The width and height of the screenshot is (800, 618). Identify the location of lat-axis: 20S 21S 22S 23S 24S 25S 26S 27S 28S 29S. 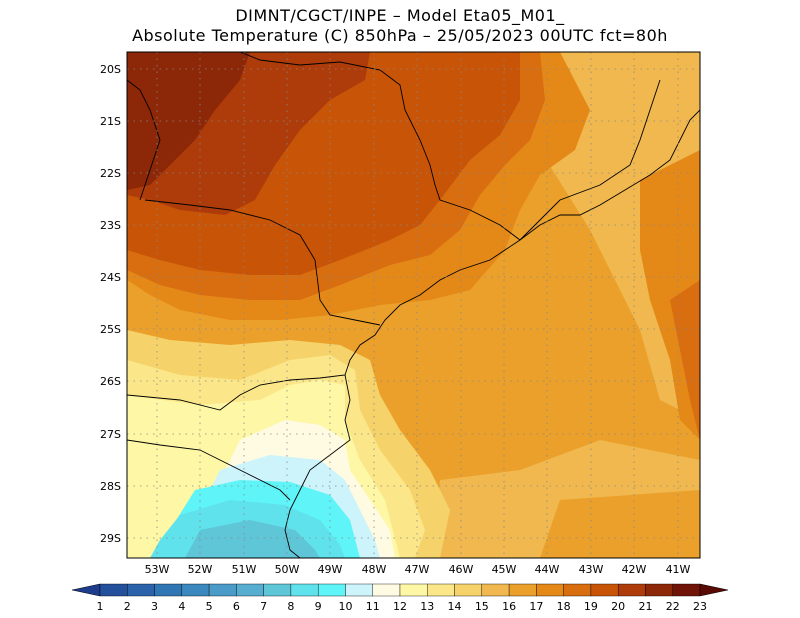
(110, 304).